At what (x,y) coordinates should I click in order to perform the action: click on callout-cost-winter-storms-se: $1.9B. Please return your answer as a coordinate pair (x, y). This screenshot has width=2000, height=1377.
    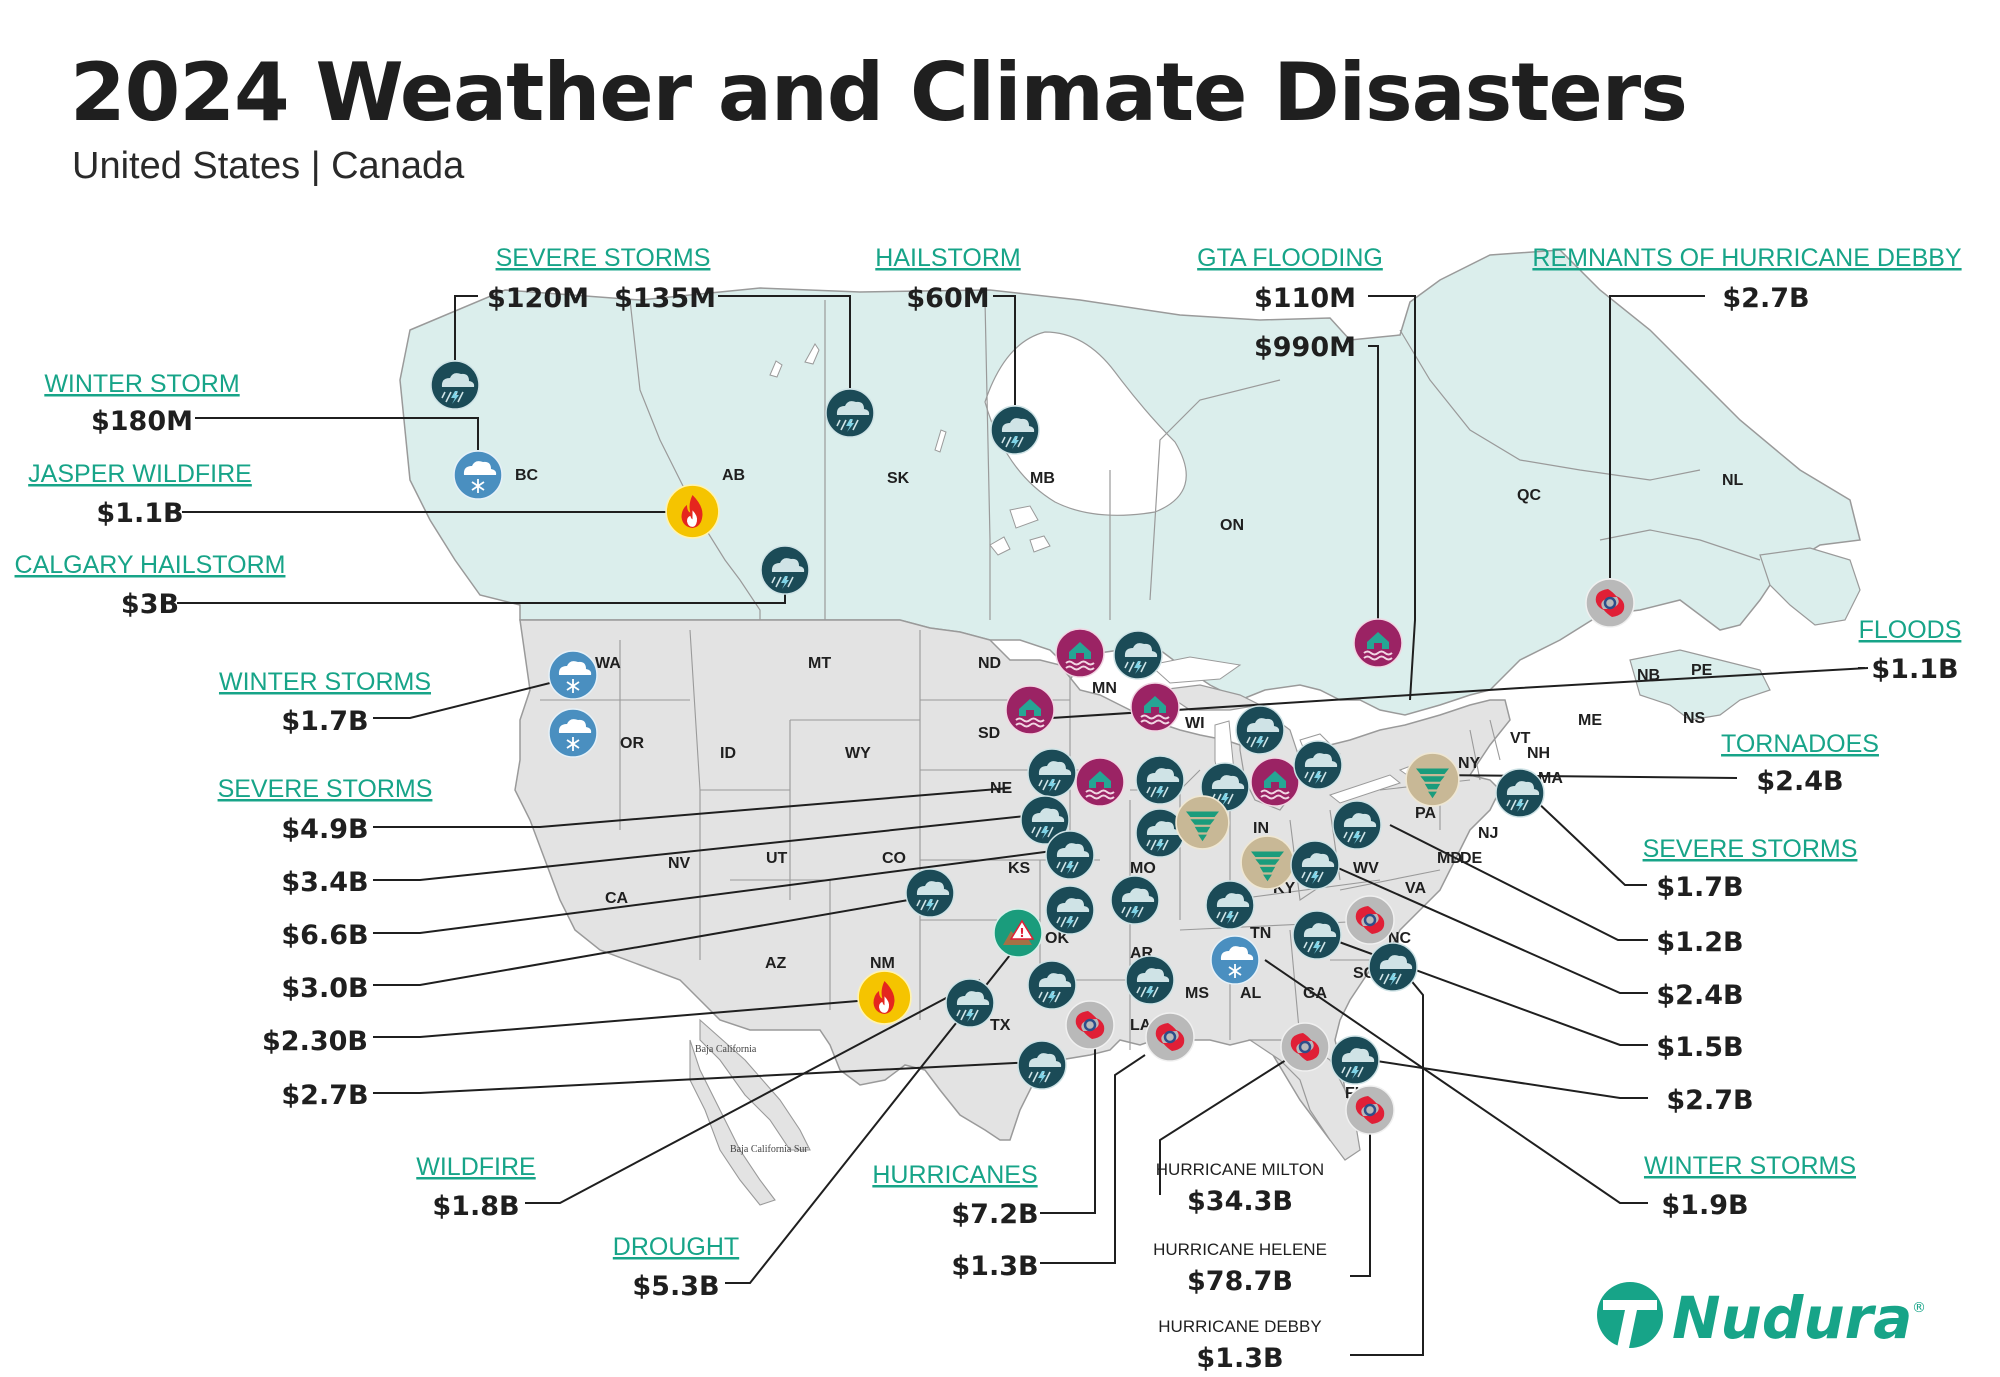
    Looking at the image, I should click on (1704, 1205).